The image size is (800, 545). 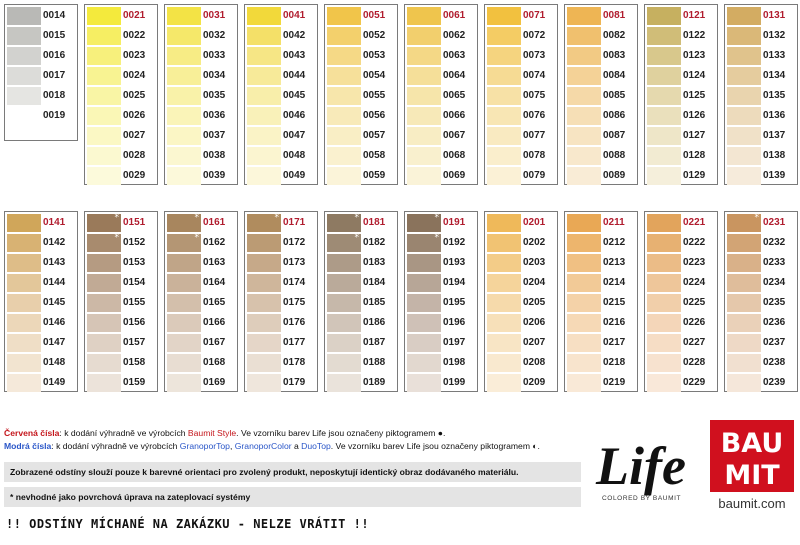 What do you see at coordinates (374, 55) in the screenshot?
I see `color-code: 0053` at bounding box center [374, 55].